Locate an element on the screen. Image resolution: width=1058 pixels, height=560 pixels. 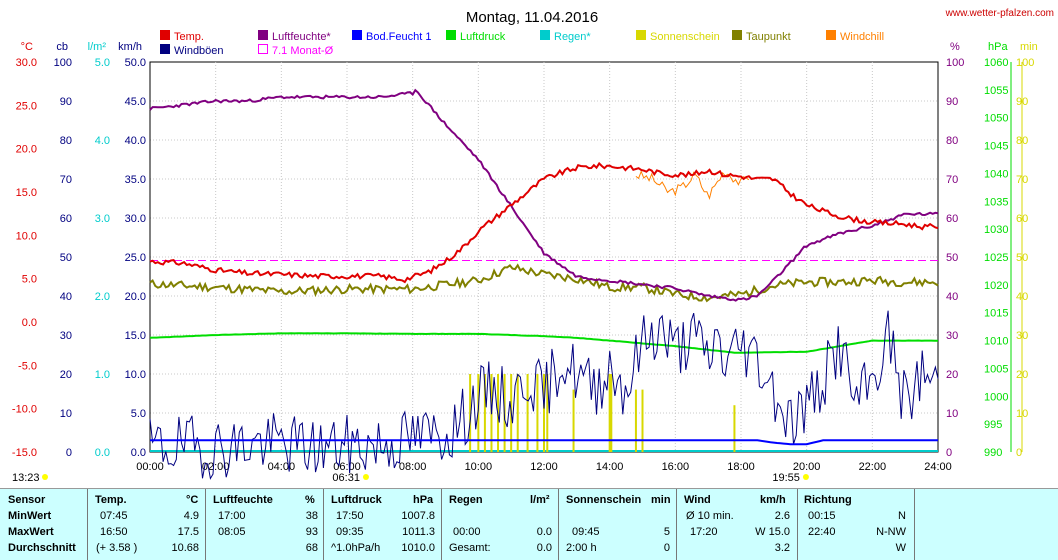
legend-label: Sonnenschein is located at coordinates (685, 37).